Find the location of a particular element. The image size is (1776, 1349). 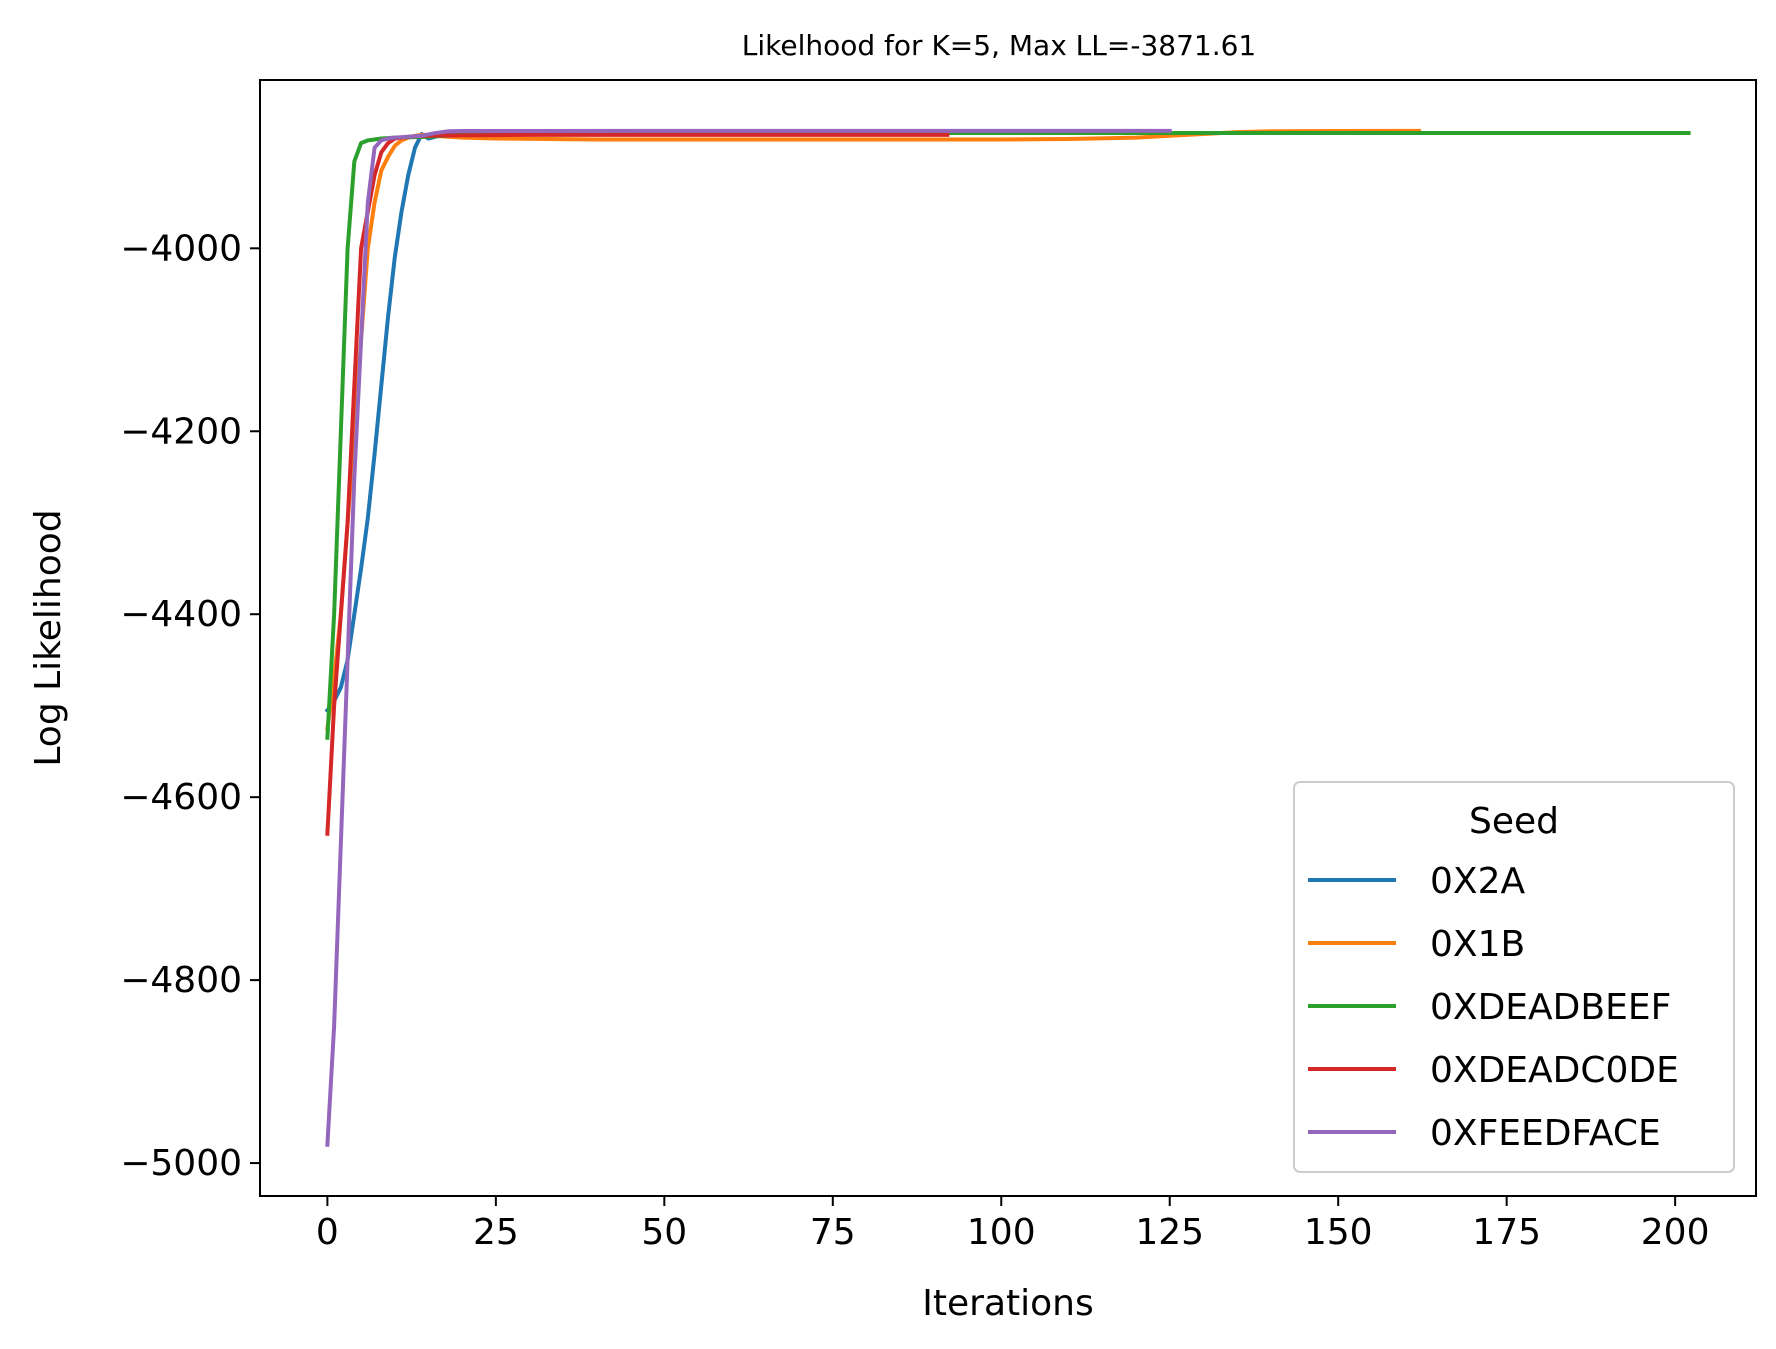

x-tick-label: 75 is located at coordinates (833, 1232).